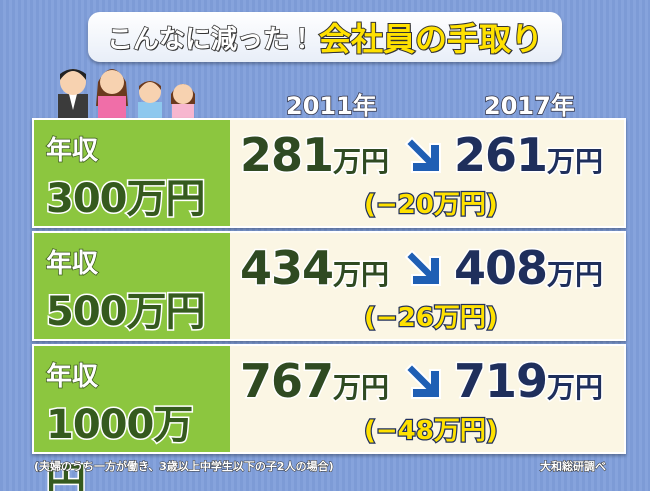  I want to click on change: (−20万円), so click(431, 205).